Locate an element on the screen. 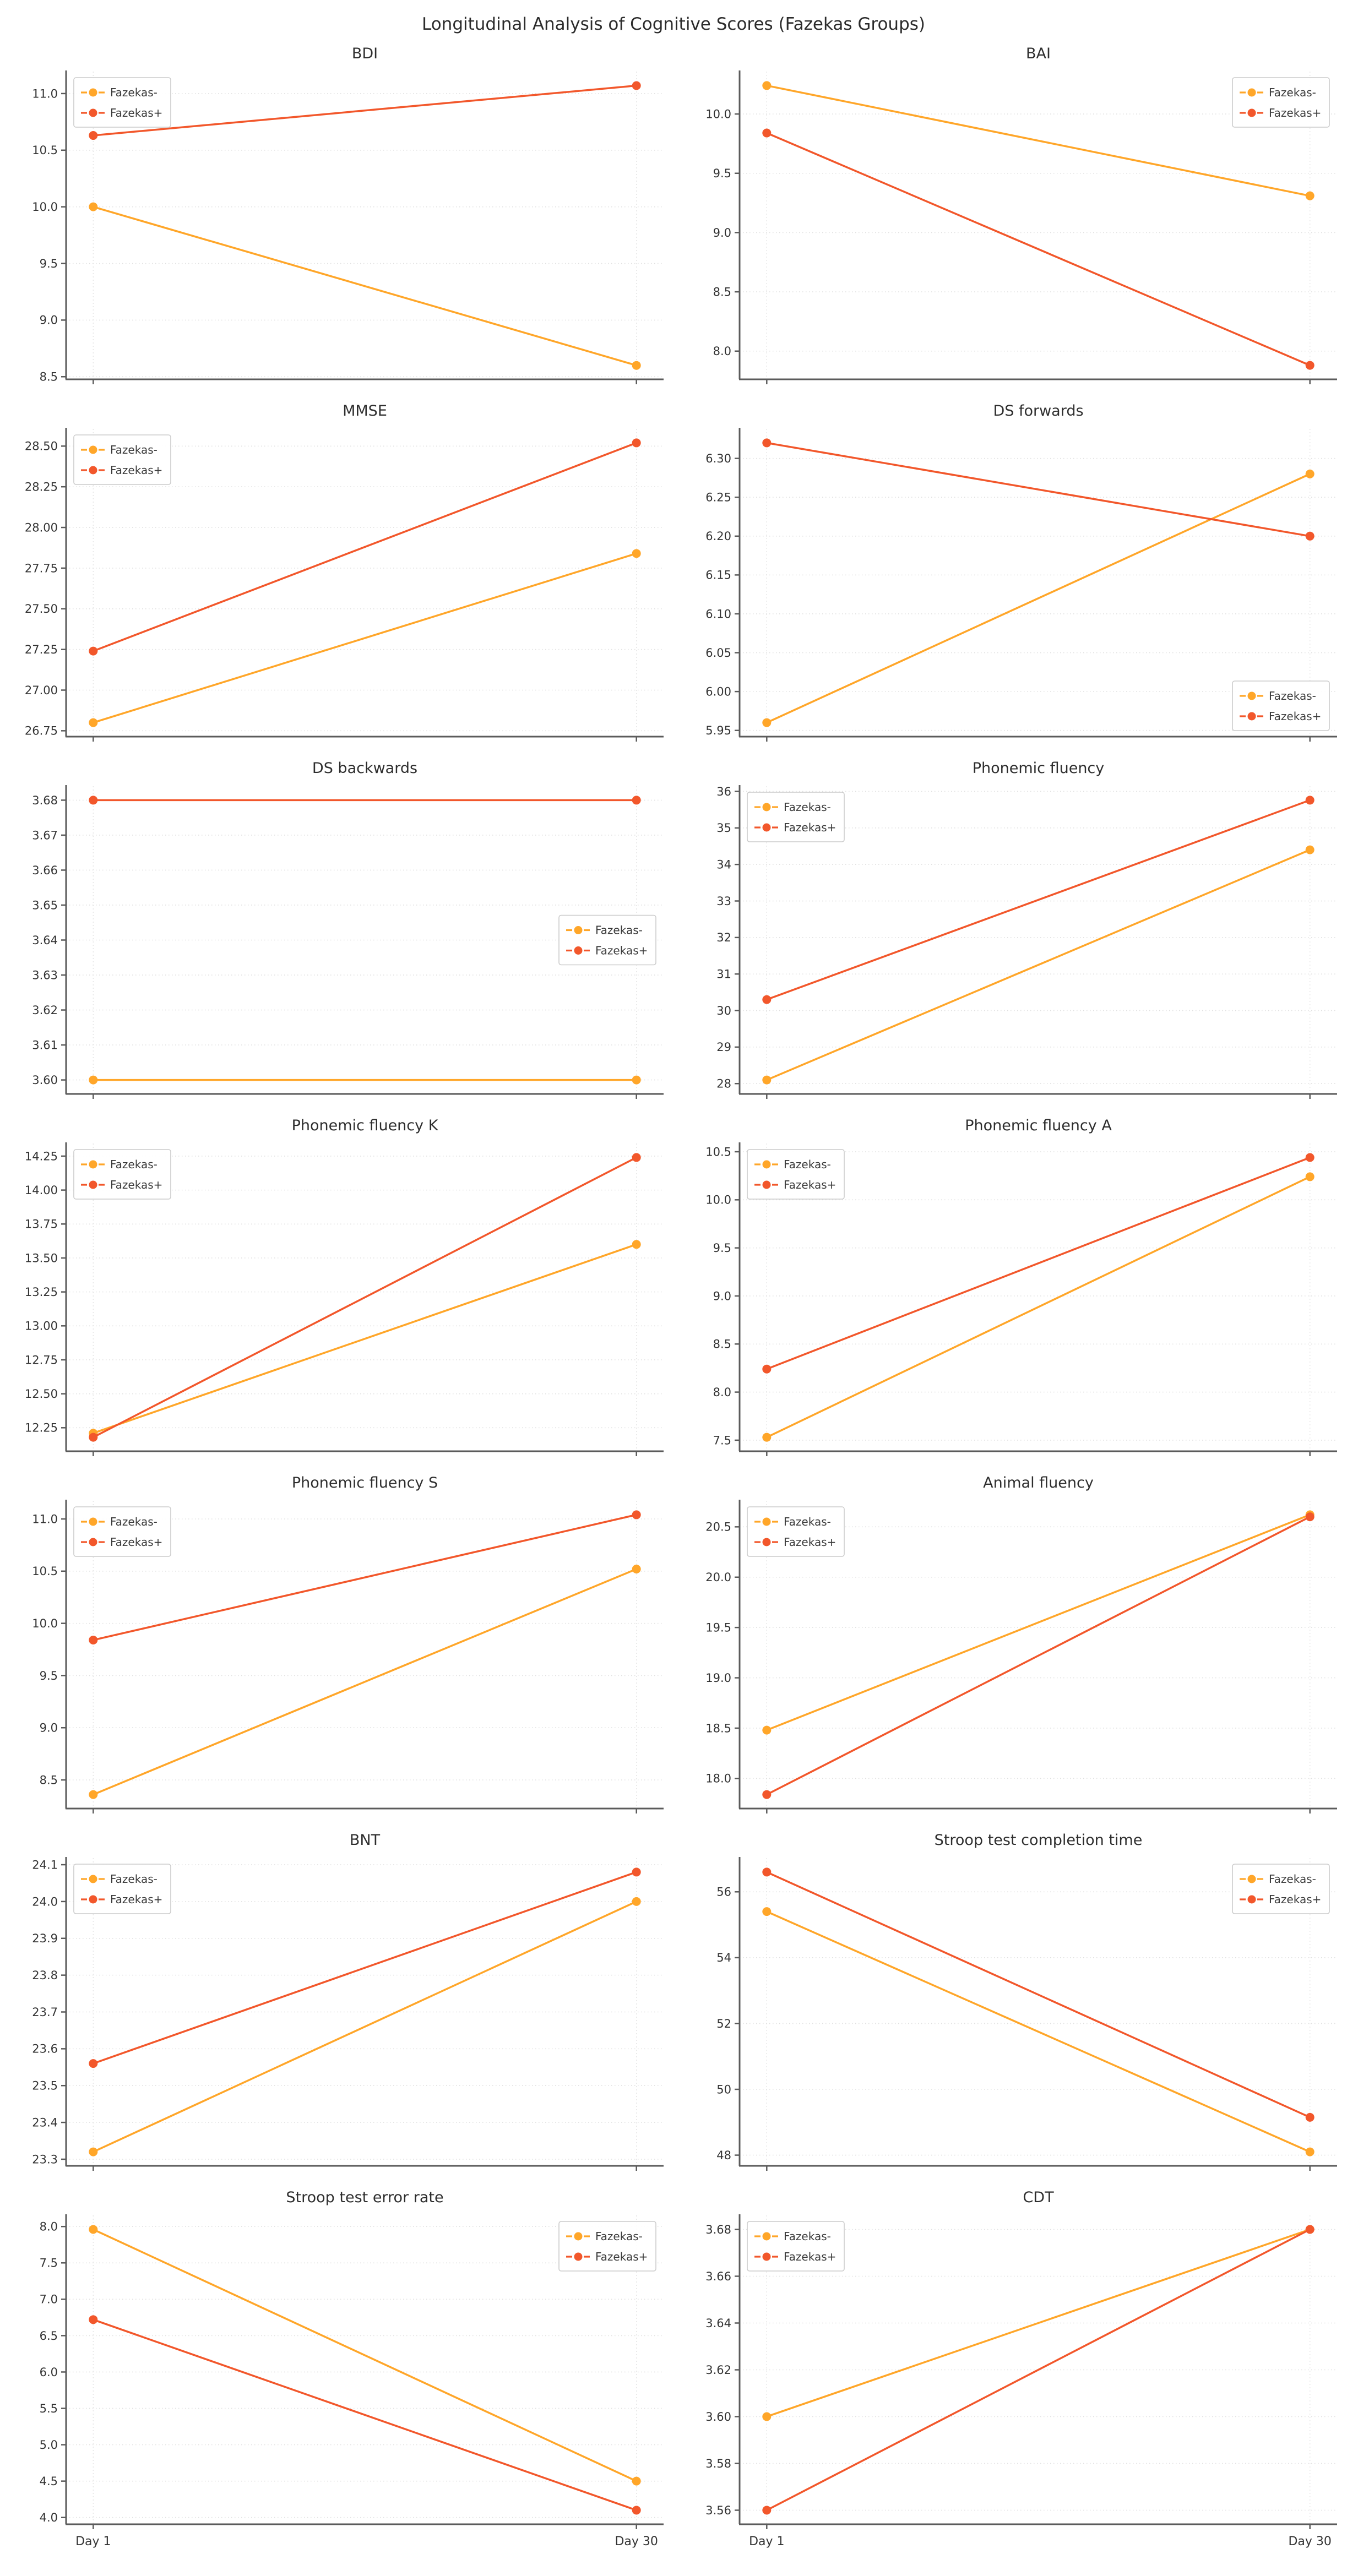 The image size is (1347, 2576). y-tick-label: 19.5 is located at coordinates (718, 1627).